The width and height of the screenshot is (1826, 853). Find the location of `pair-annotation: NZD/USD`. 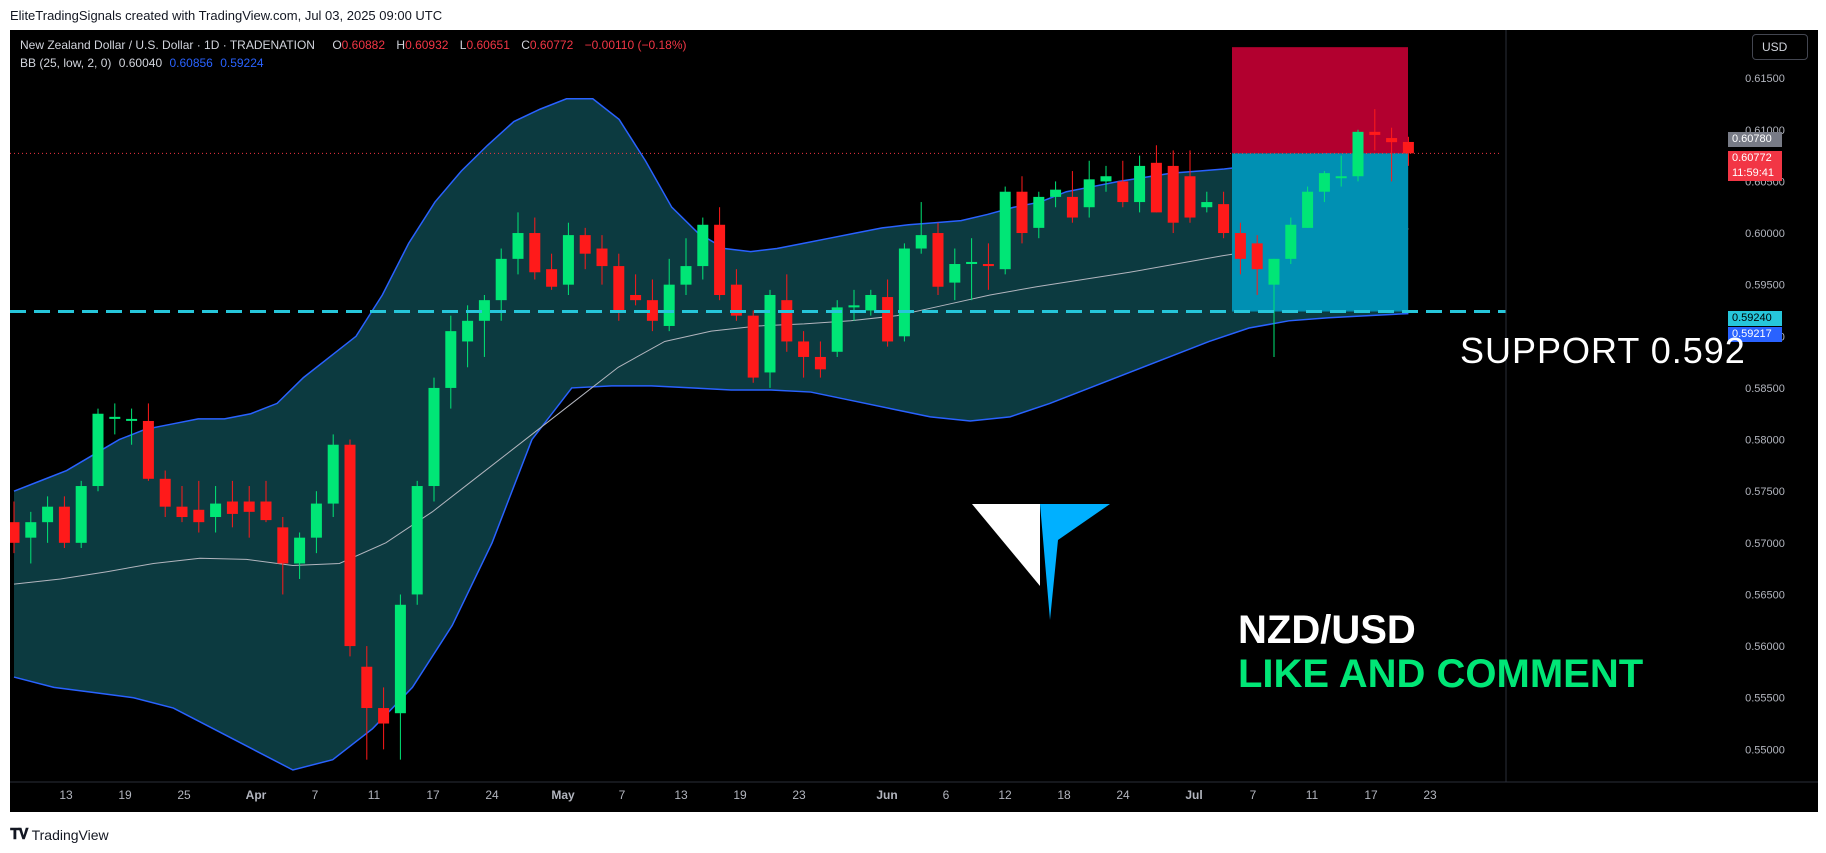

pair-annotation: NZD/USD is located at coordinates (1327, 630).